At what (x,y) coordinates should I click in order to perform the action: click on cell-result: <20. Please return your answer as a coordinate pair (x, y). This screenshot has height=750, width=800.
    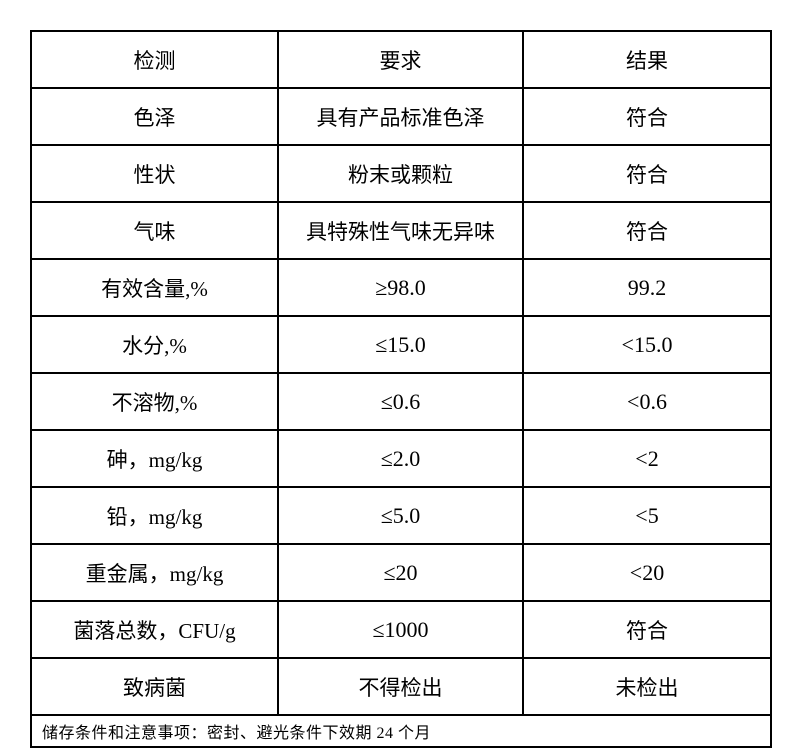
    Looking at the image, I should click on (647, 572).